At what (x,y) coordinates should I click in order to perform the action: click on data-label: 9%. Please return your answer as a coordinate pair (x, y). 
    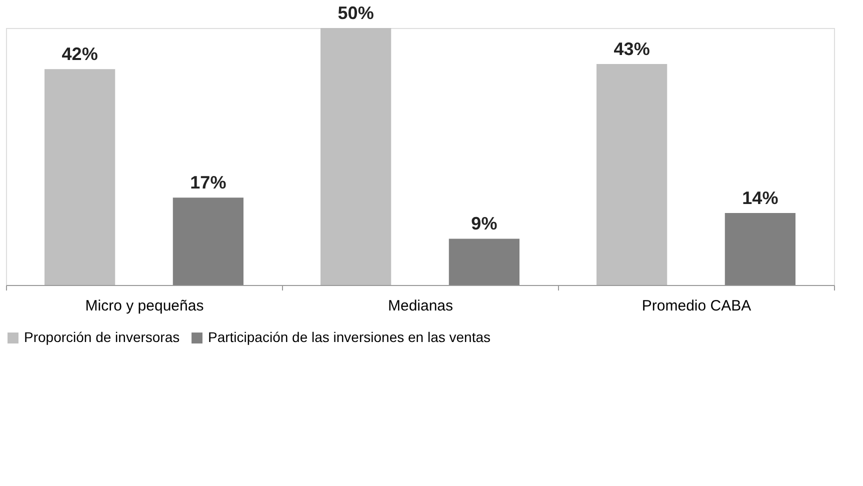
    Looking at the image, I should click on (484, 224).